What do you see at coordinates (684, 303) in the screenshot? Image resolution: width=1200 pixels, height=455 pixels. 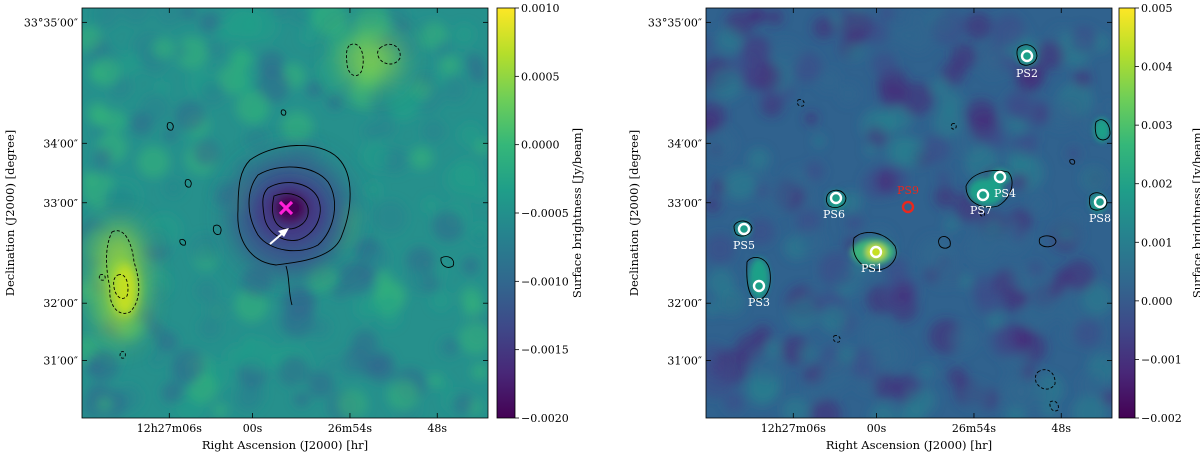 I see `right-y-tick-label: 32′00″` at bounding box center [684, 303].